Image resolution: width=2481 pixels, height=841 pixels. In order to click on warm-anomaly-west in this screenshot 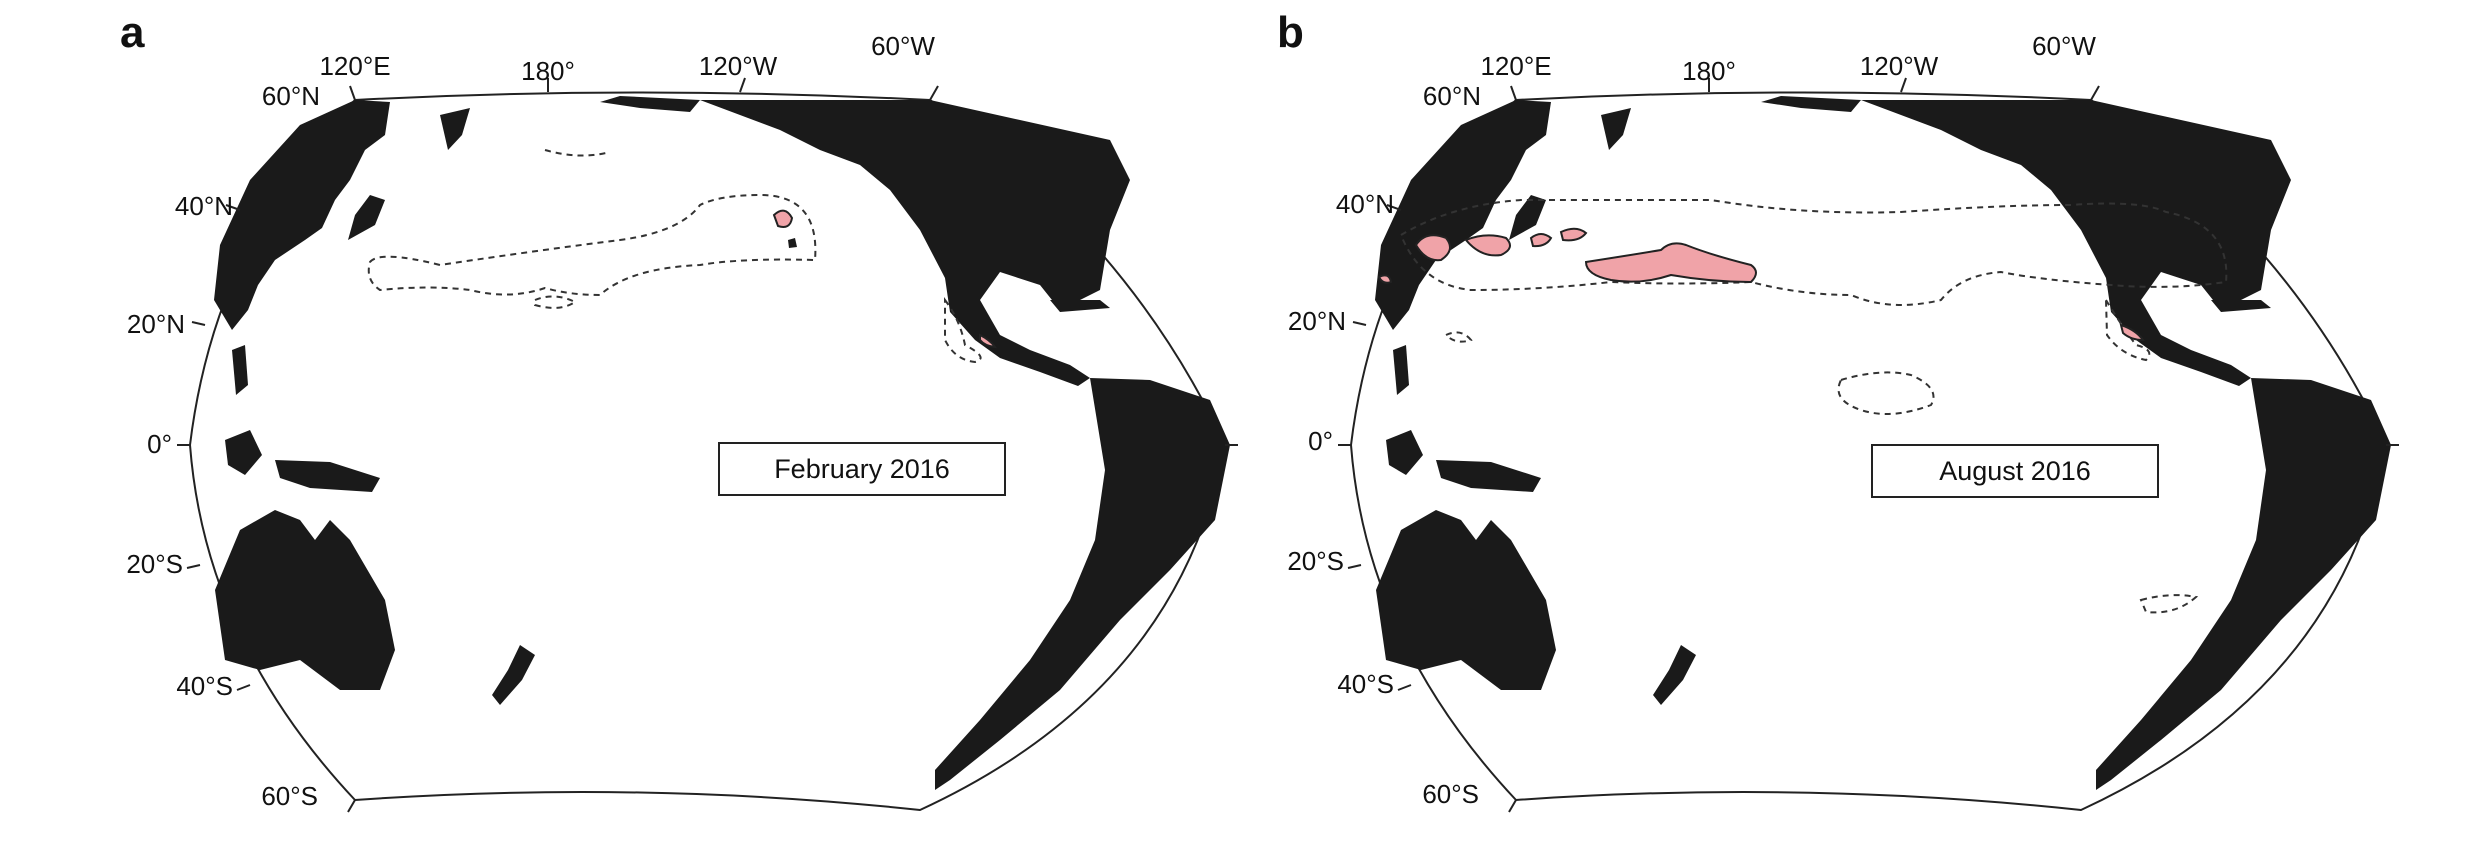, I will do `click(1385, 279)`.